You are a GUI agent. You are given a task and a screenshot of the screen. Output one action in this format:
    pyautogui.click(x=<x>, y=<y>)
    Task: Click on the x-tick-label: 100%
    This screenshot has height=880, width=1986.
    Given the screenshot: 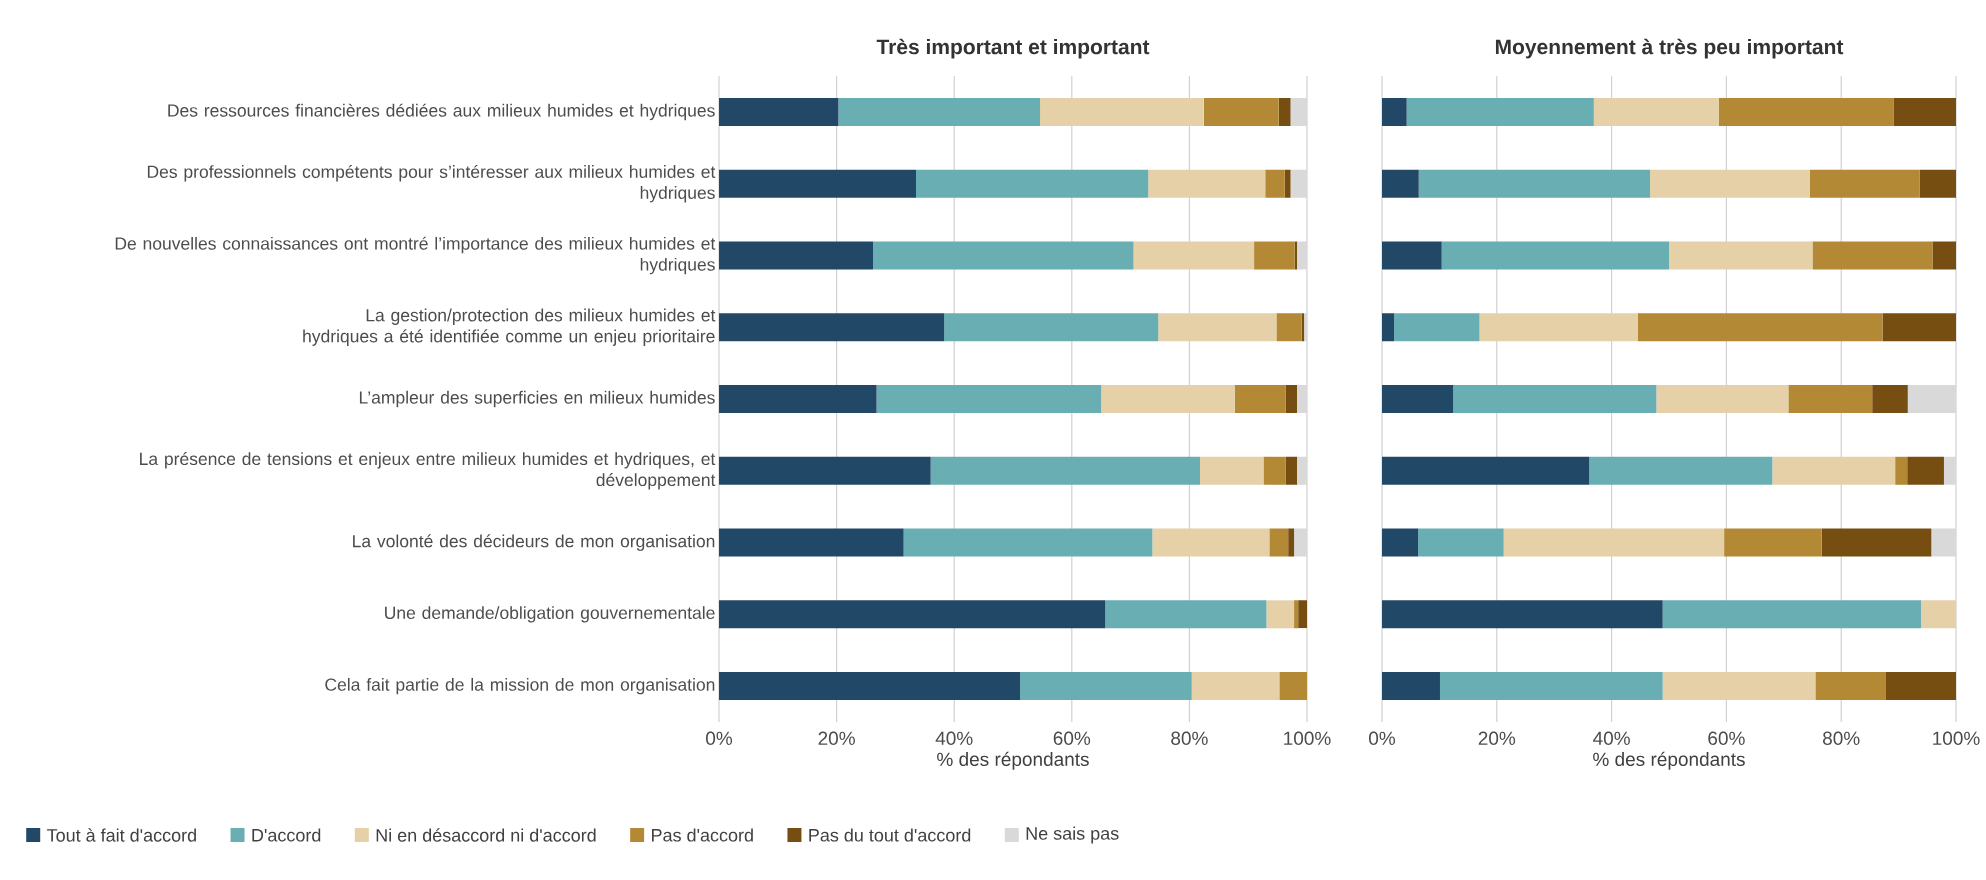 What is the action you would take?
    pyautogui.click(x=1307, y=738)
    